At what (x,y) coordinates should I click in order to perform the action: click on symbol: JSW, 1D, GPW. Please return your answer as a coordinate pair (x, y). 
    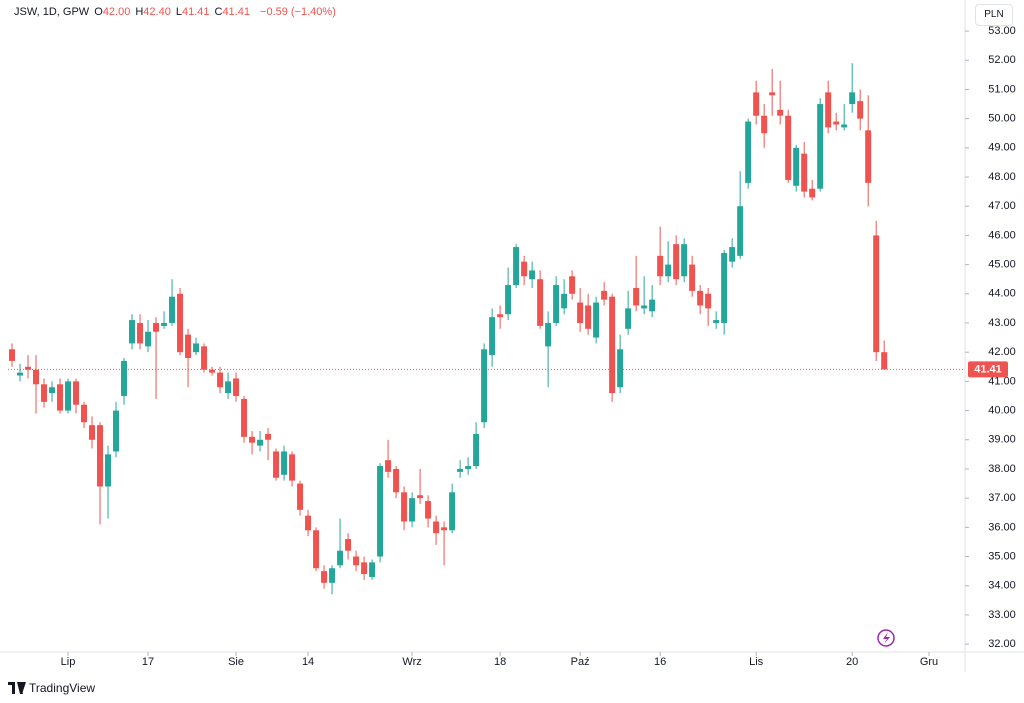
    Looking at the image, I should click on (52, 12).